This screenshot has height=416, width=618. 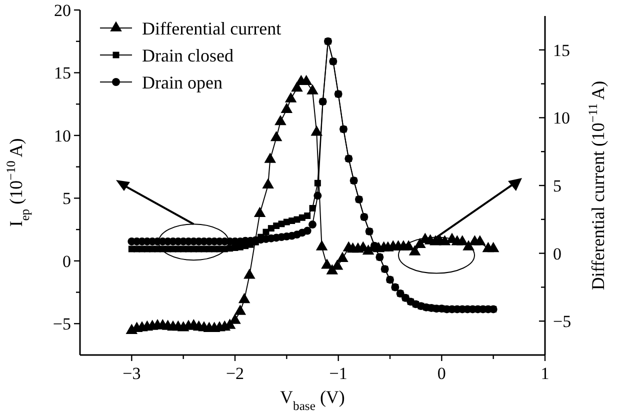 What do you see at coordinates (338, 373) in the screenshot?
I see `x-tick-label: −1` at bounding box center [338, 373].